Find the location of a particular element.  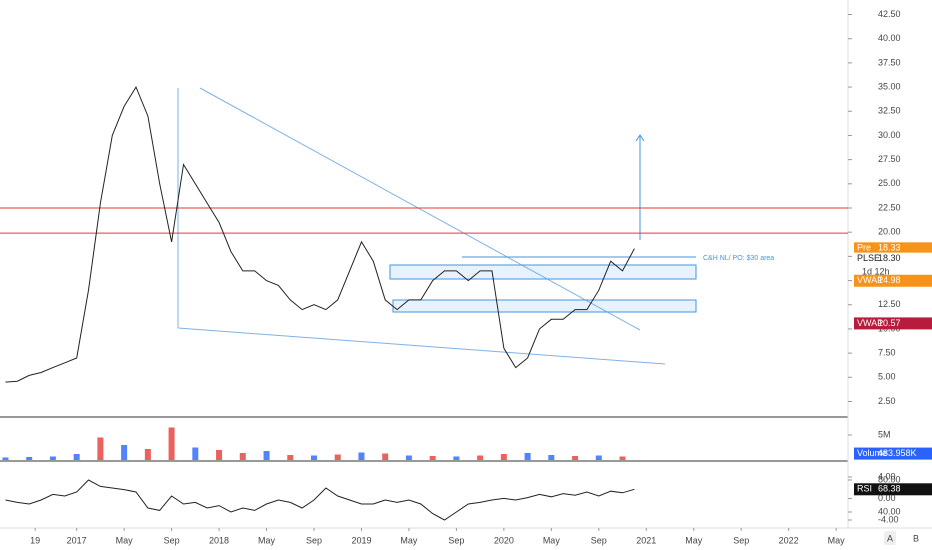

countdown: 1d 12h is located at coordinates (876, 271).